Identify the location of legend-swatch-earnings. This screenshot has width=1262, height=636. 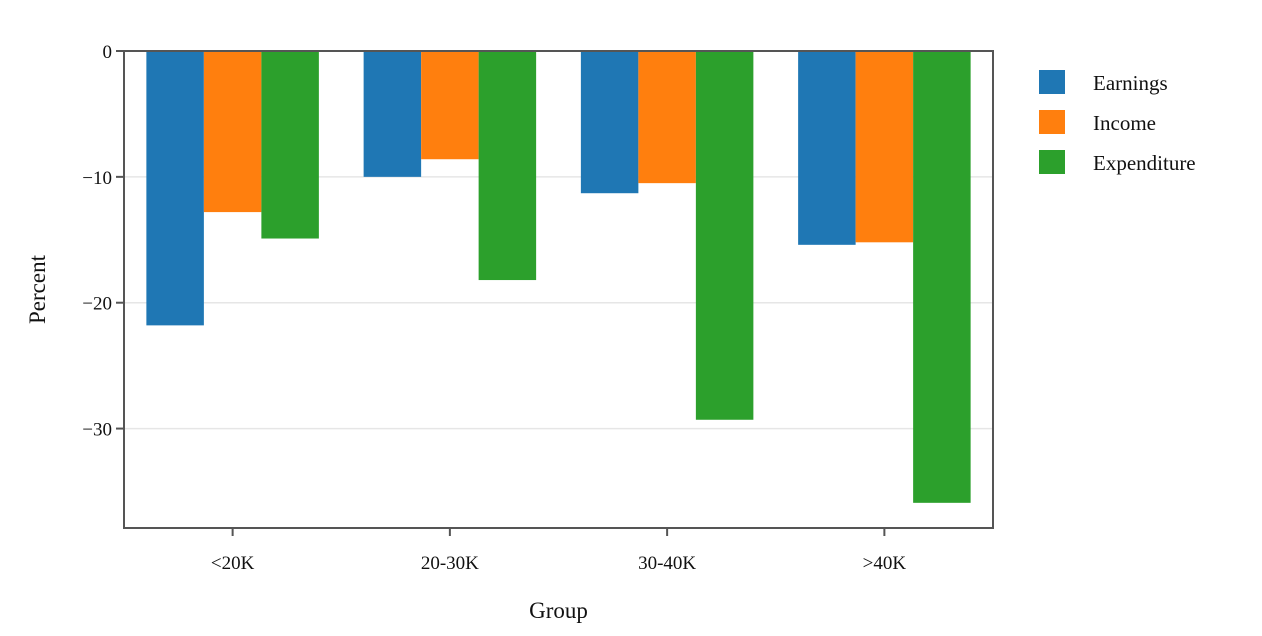
(1052, 82).